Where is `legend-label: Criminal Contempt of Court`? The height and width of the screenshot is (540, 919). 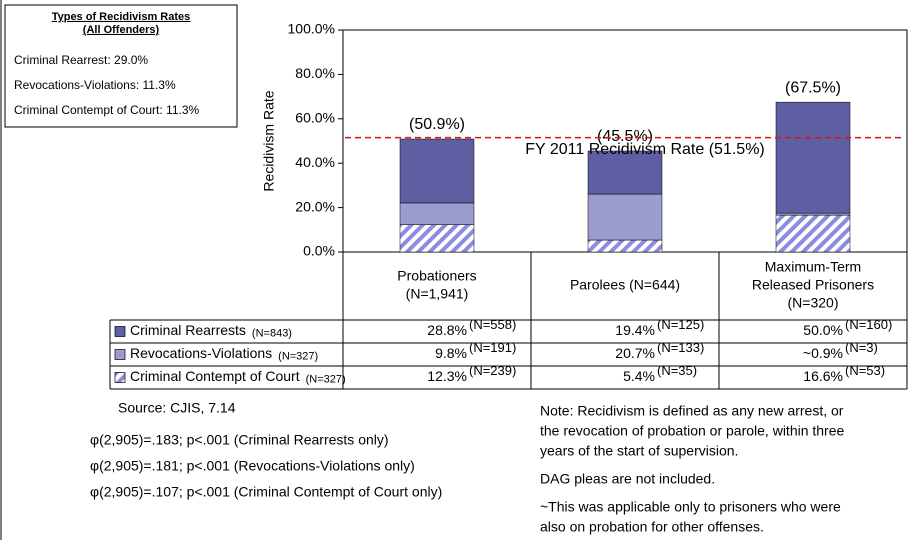
legend-label: Criminal Contempt of Court is located at coordinates (215, 376).